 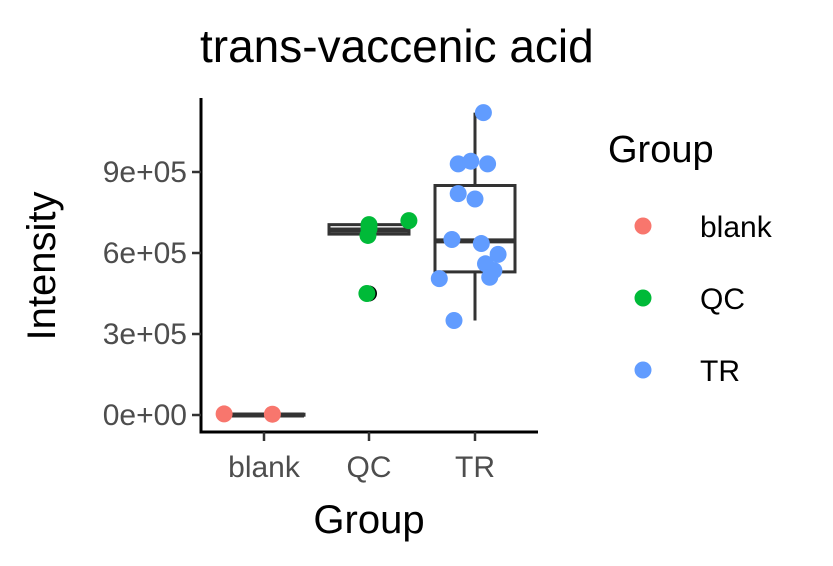 What do you see at coordinates (145, 334) in the screenshot?
I see `y-tick-label: 3e+05` at bounding box center [145, 334].